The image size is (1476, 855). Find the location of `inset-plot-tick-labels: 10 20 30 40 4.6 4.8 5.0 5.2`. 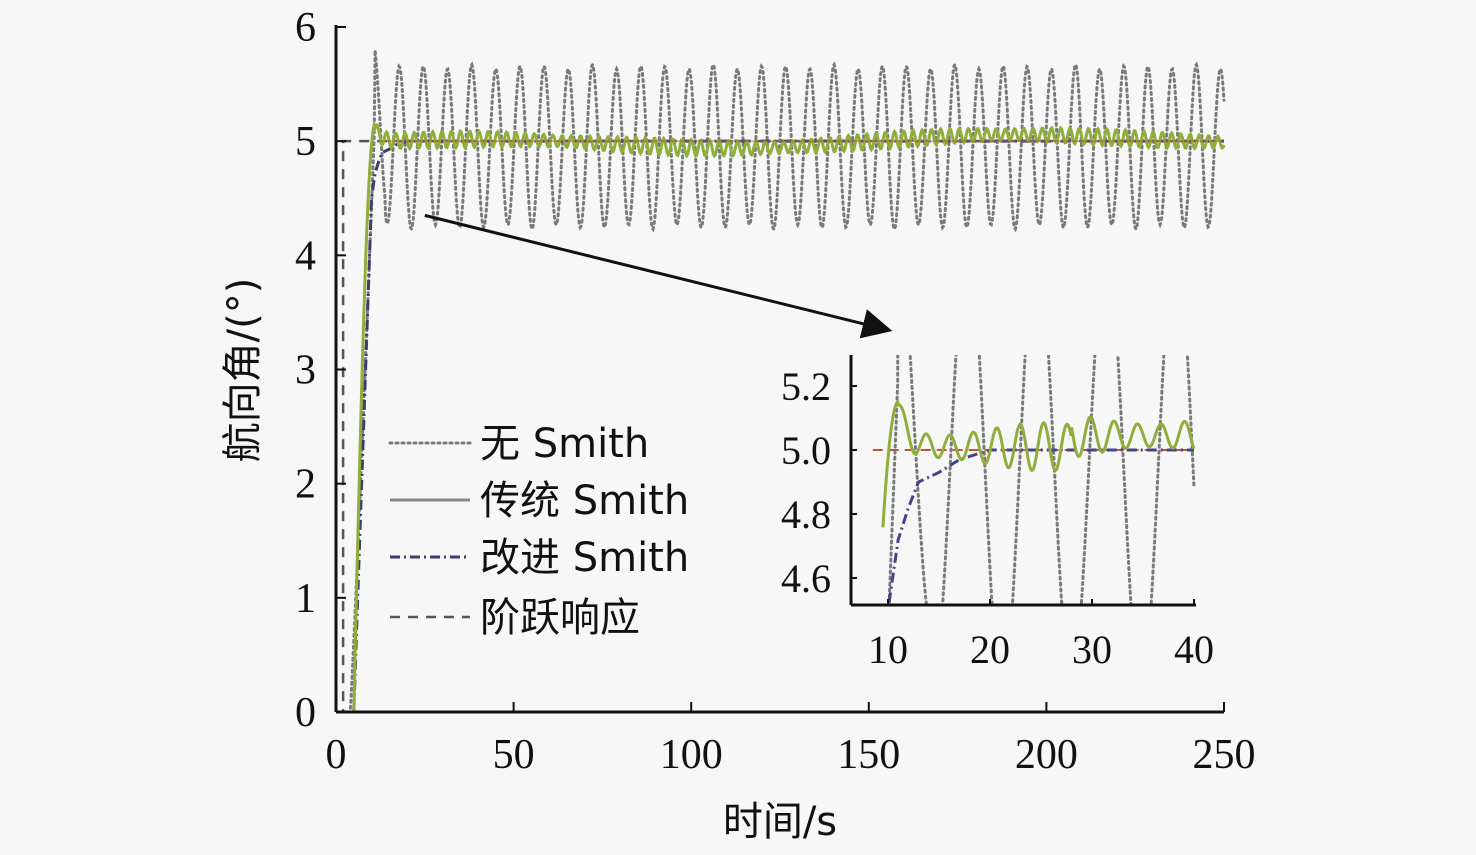

inset-plot-tick-labels: 10 20 30 40 4.6 4.8 5.0 5.2 is located at coordinates (997, 518).